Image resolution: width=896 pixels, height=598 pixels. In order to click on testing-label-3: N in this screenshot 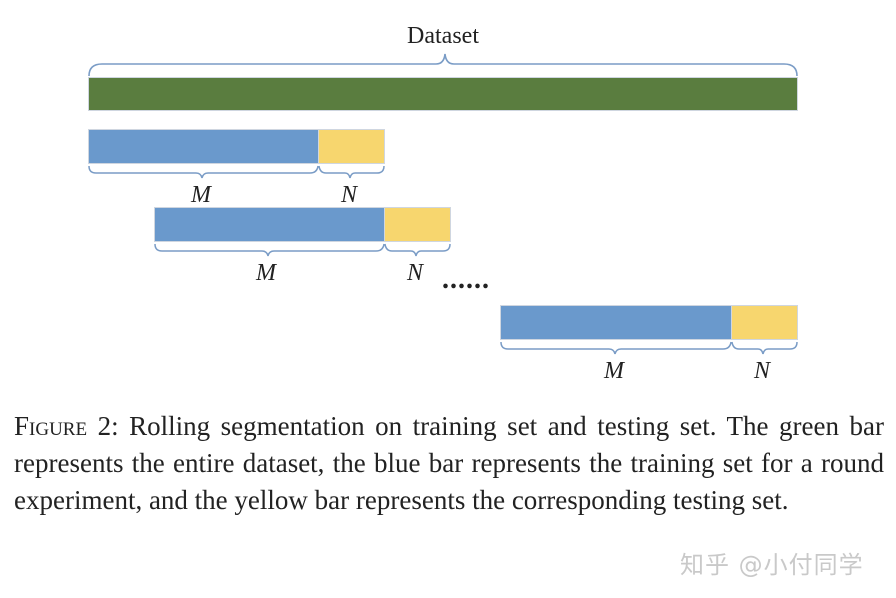, I will do `click(762, 371)`.